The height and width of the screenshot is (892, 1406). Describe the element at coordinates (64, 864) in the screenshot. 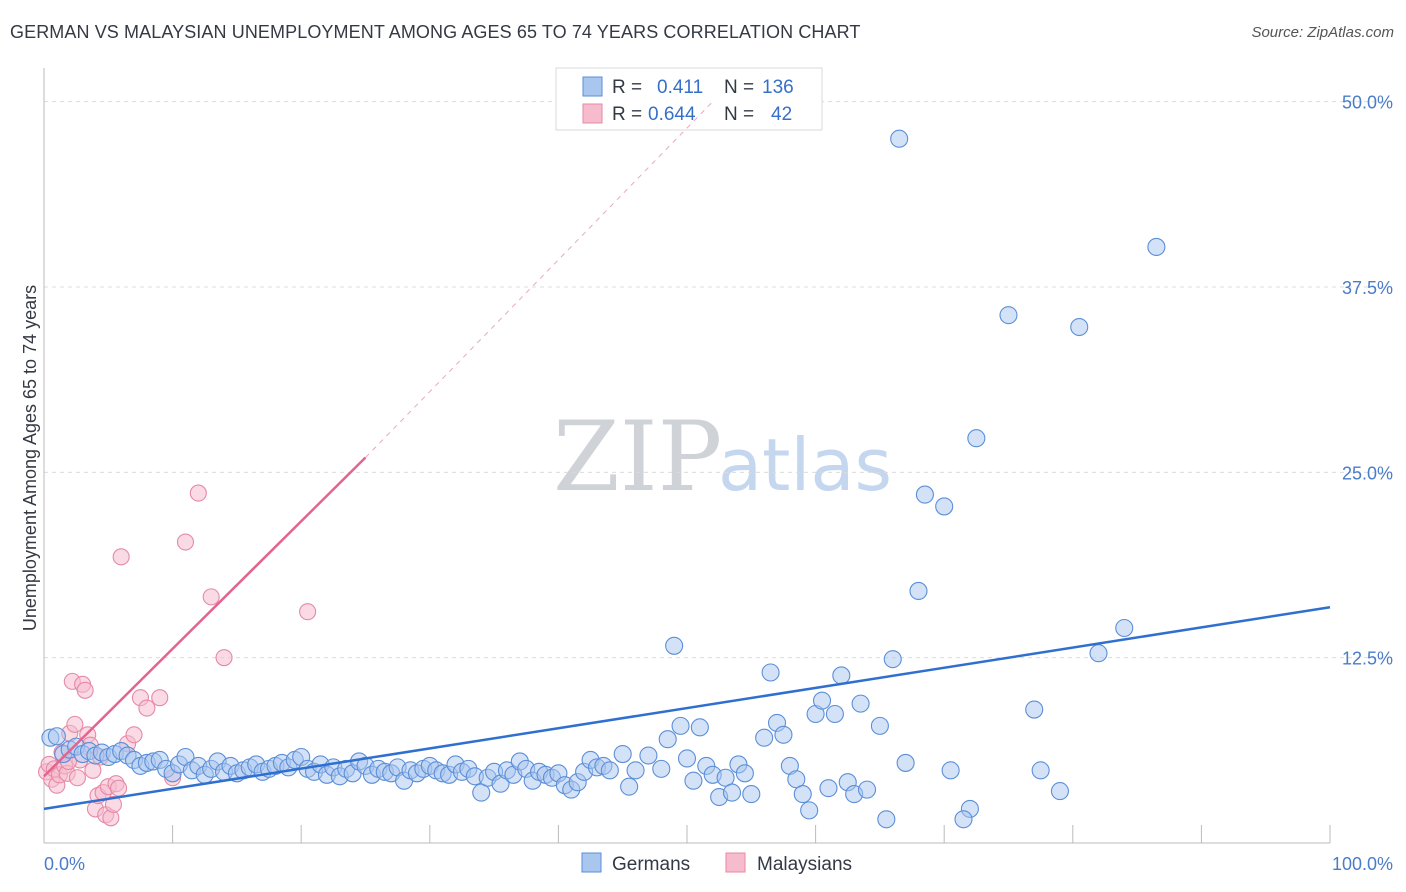

I see `x-tick-label-min: 0.0%` at that location.